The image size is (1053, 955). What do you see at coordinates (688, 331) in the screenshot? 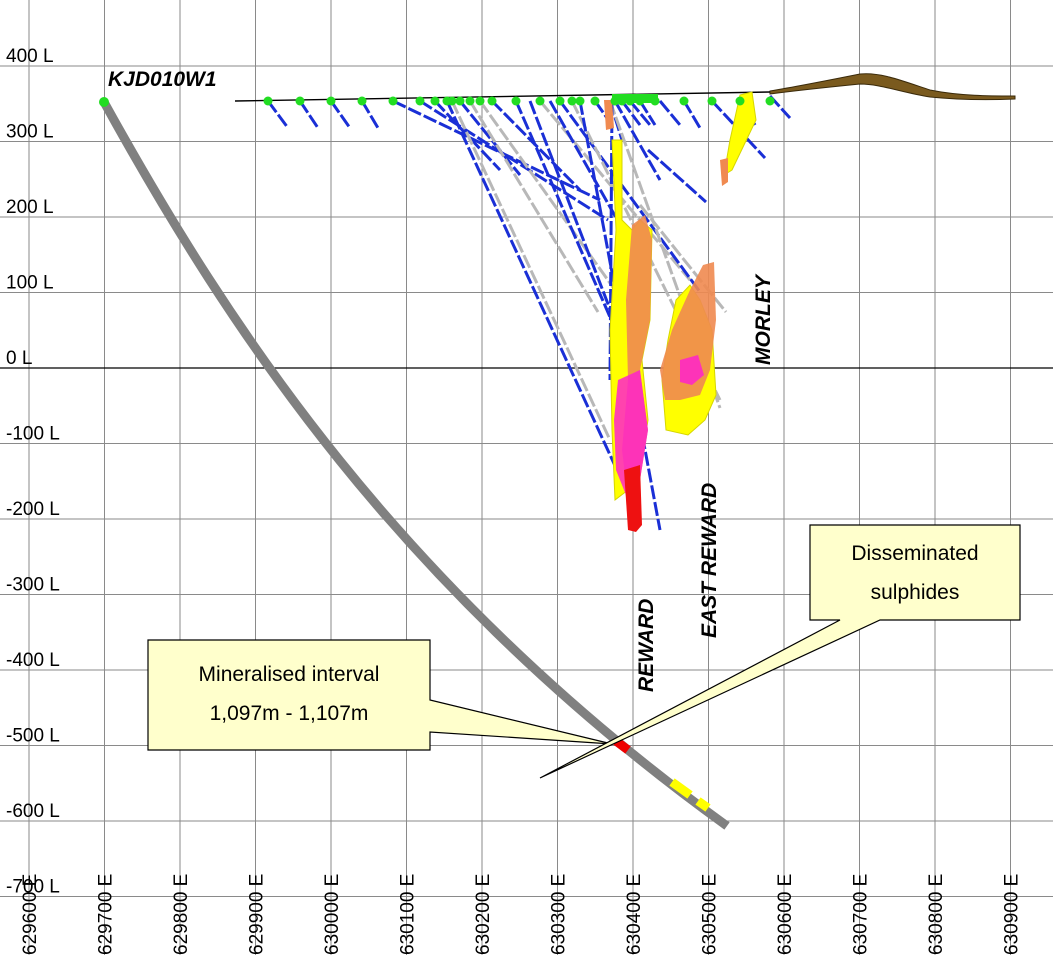
I see `zone-east-reward-orange` at bounding box center [688, 331].